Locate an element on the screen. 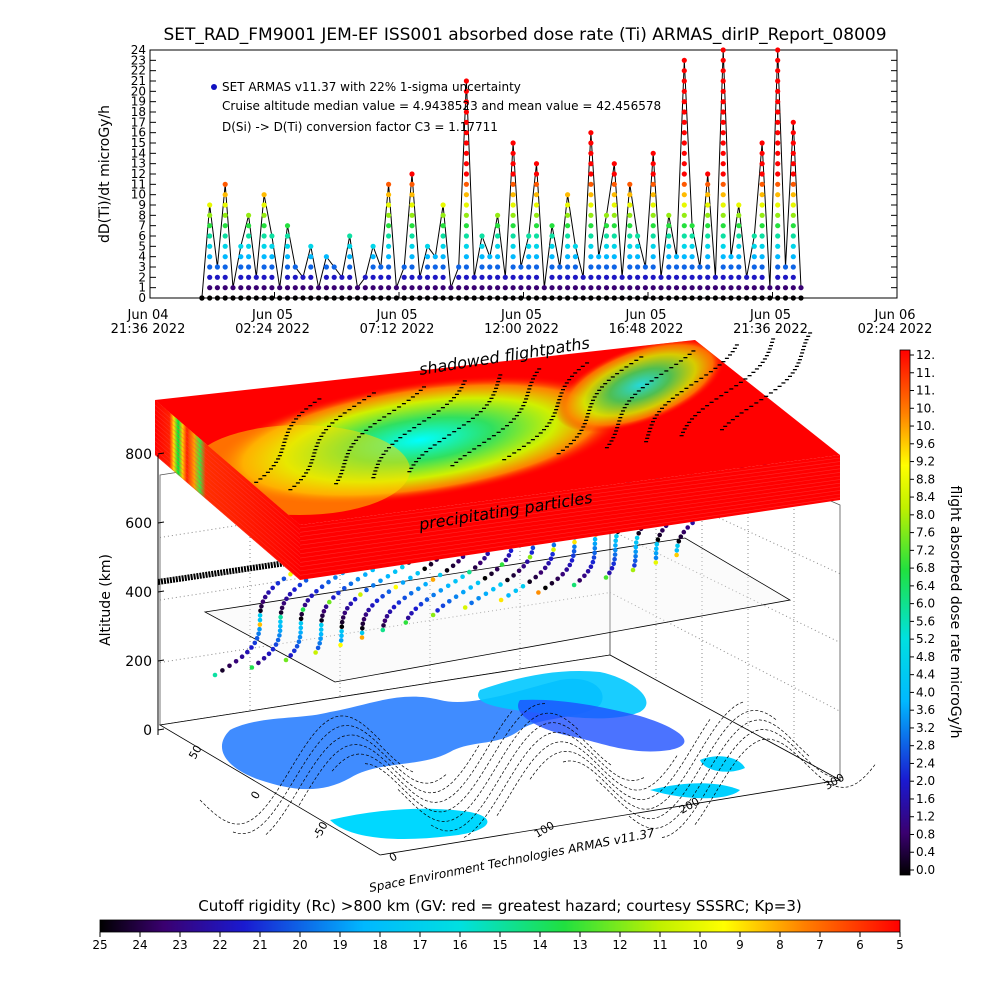  z-ticks: 0 200 400 600 800 is located at coordinates (145, 593).